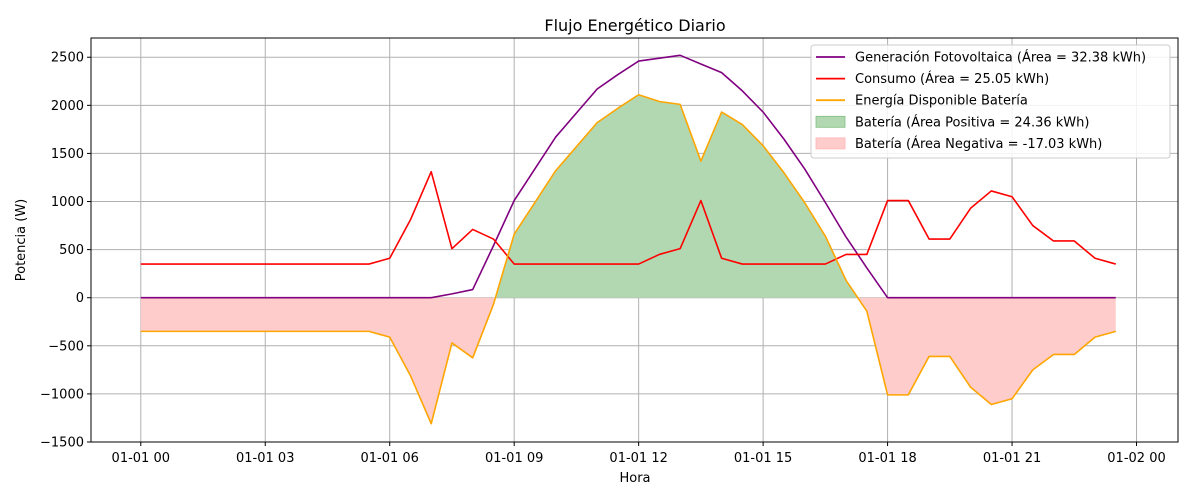 The image size is (1200, 500). What do you see at coordinates (62, 443) in the screenshot?
I see `y-tick-label: −1500` at bounding box center [62, 443].